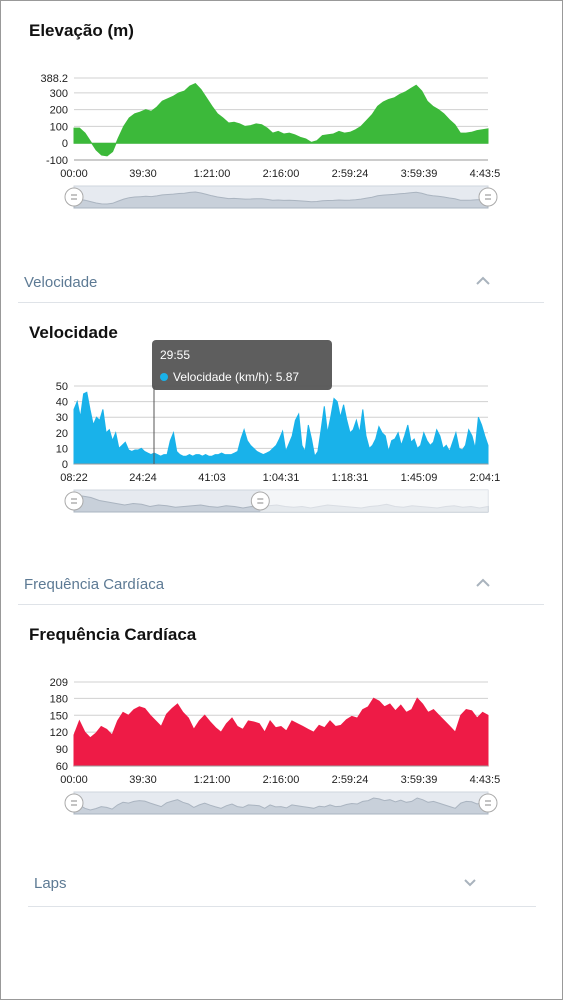 The image size is (563, 1000). Describe the element at coordinates (62, 434) in the screenshot. I see `y-tick-label: 20` at that location.